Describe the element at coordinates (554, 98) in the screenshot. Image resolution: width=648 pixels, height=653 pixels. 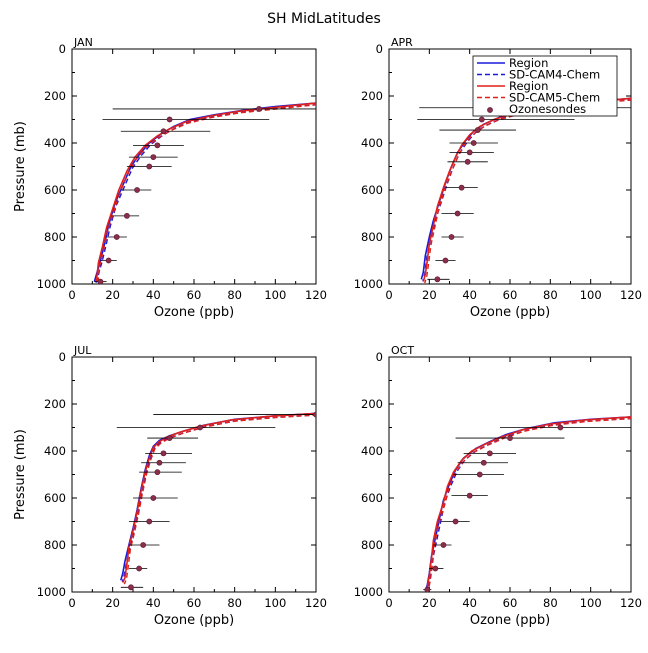
I see `legend-label: SD-CAM5-Chem` at that location.